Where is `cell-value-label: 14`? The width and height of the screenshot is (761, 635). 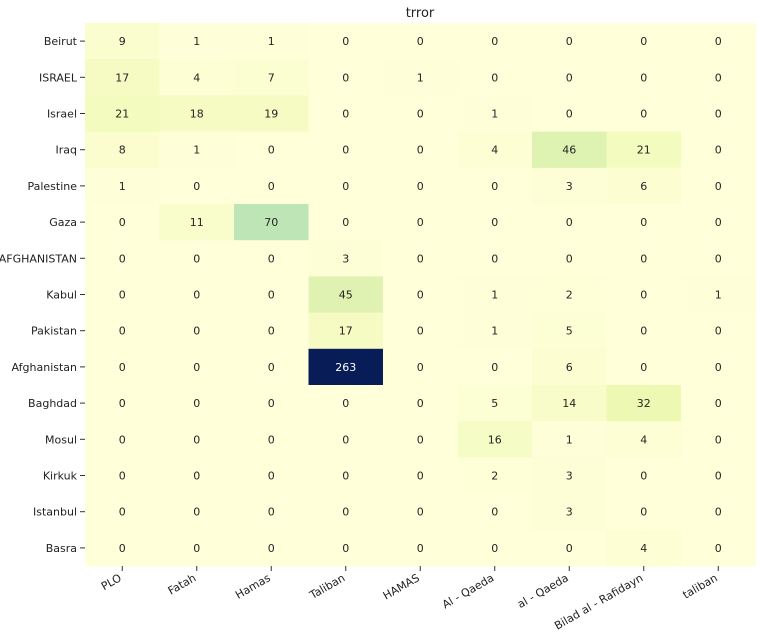
cell-value-label: 14 is located at coordinates (569, 403).